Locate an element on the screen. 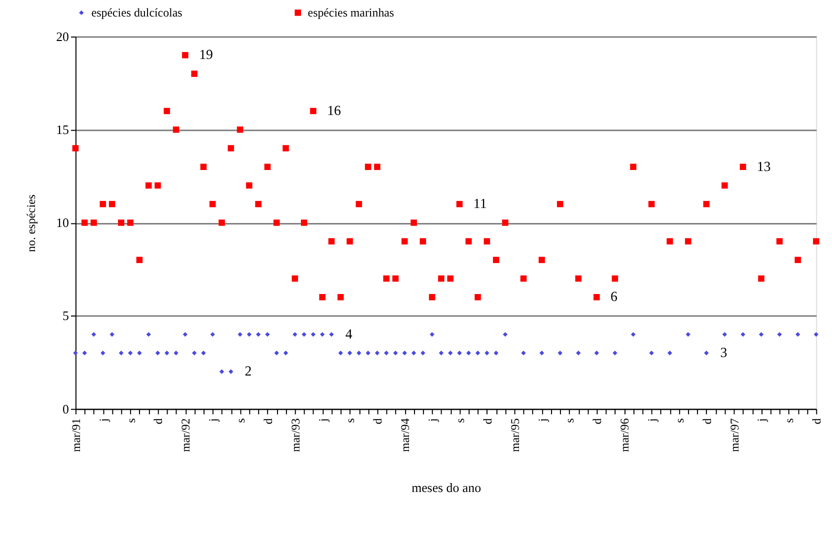 This screenshot has width=832, height=536. x-tick-label: mar/97 is located at coordinates (734, 435).